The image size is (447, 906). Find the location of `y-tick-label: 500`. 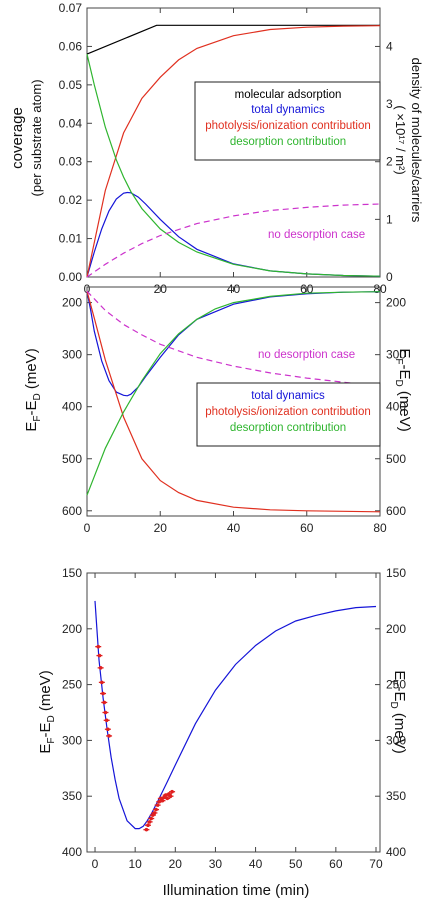

y-tick-label: 500 is located at coordinates (72, 459).